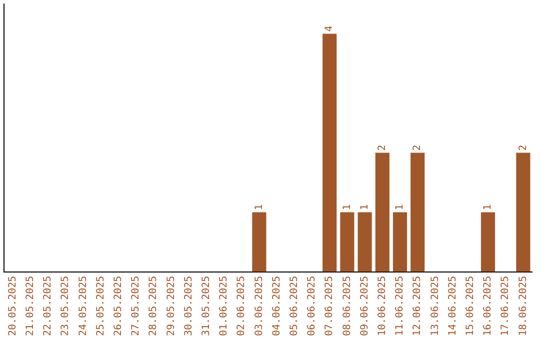  I want to click on x-tick-label: 12.06.2025, so click(418, 306).